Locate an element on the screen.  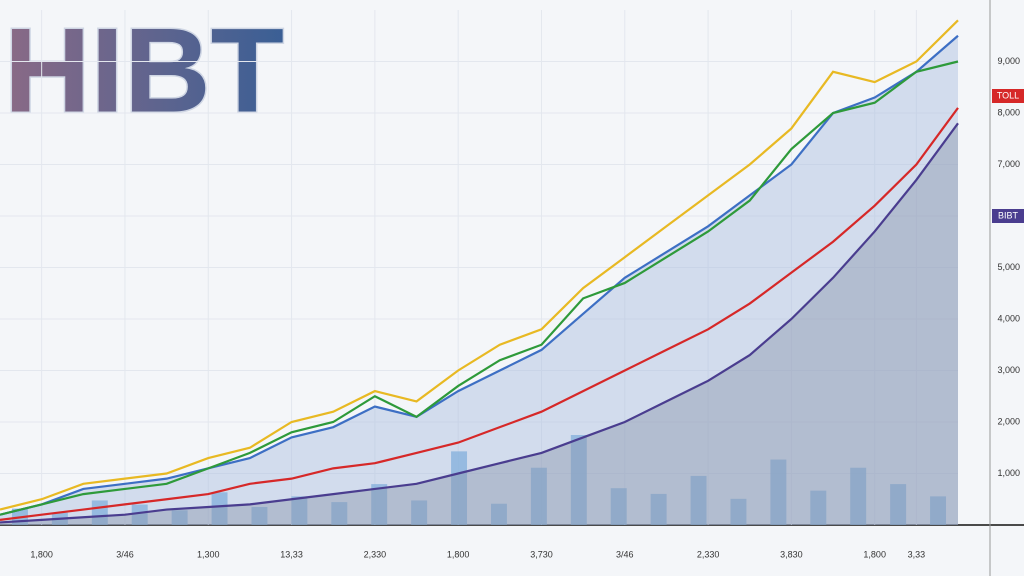
y-tick-label: 3,000 is located at coordinates (1008, 370).